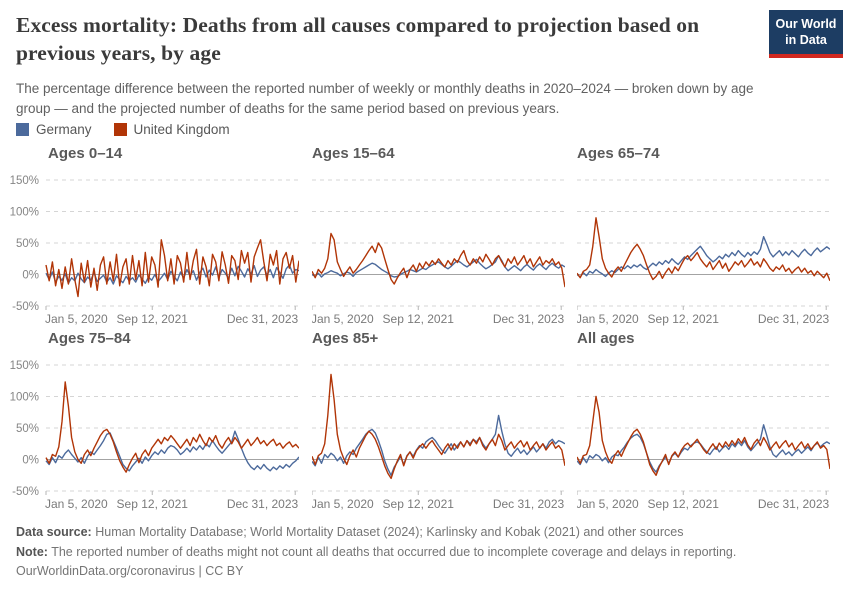  I want to click on panel-title: Ages 65–74, so click(618, 153).